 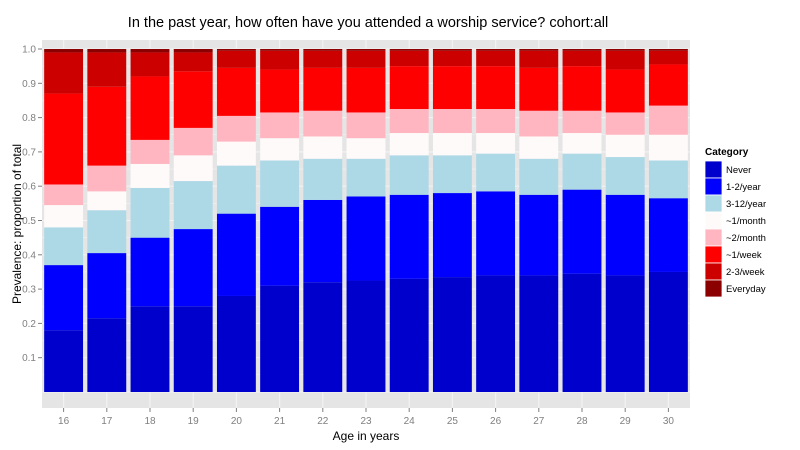 What do you see at coordinates (194, 421) in the screenshot?
I see `x-tick-label: 19` at bounding box center [194, 421].